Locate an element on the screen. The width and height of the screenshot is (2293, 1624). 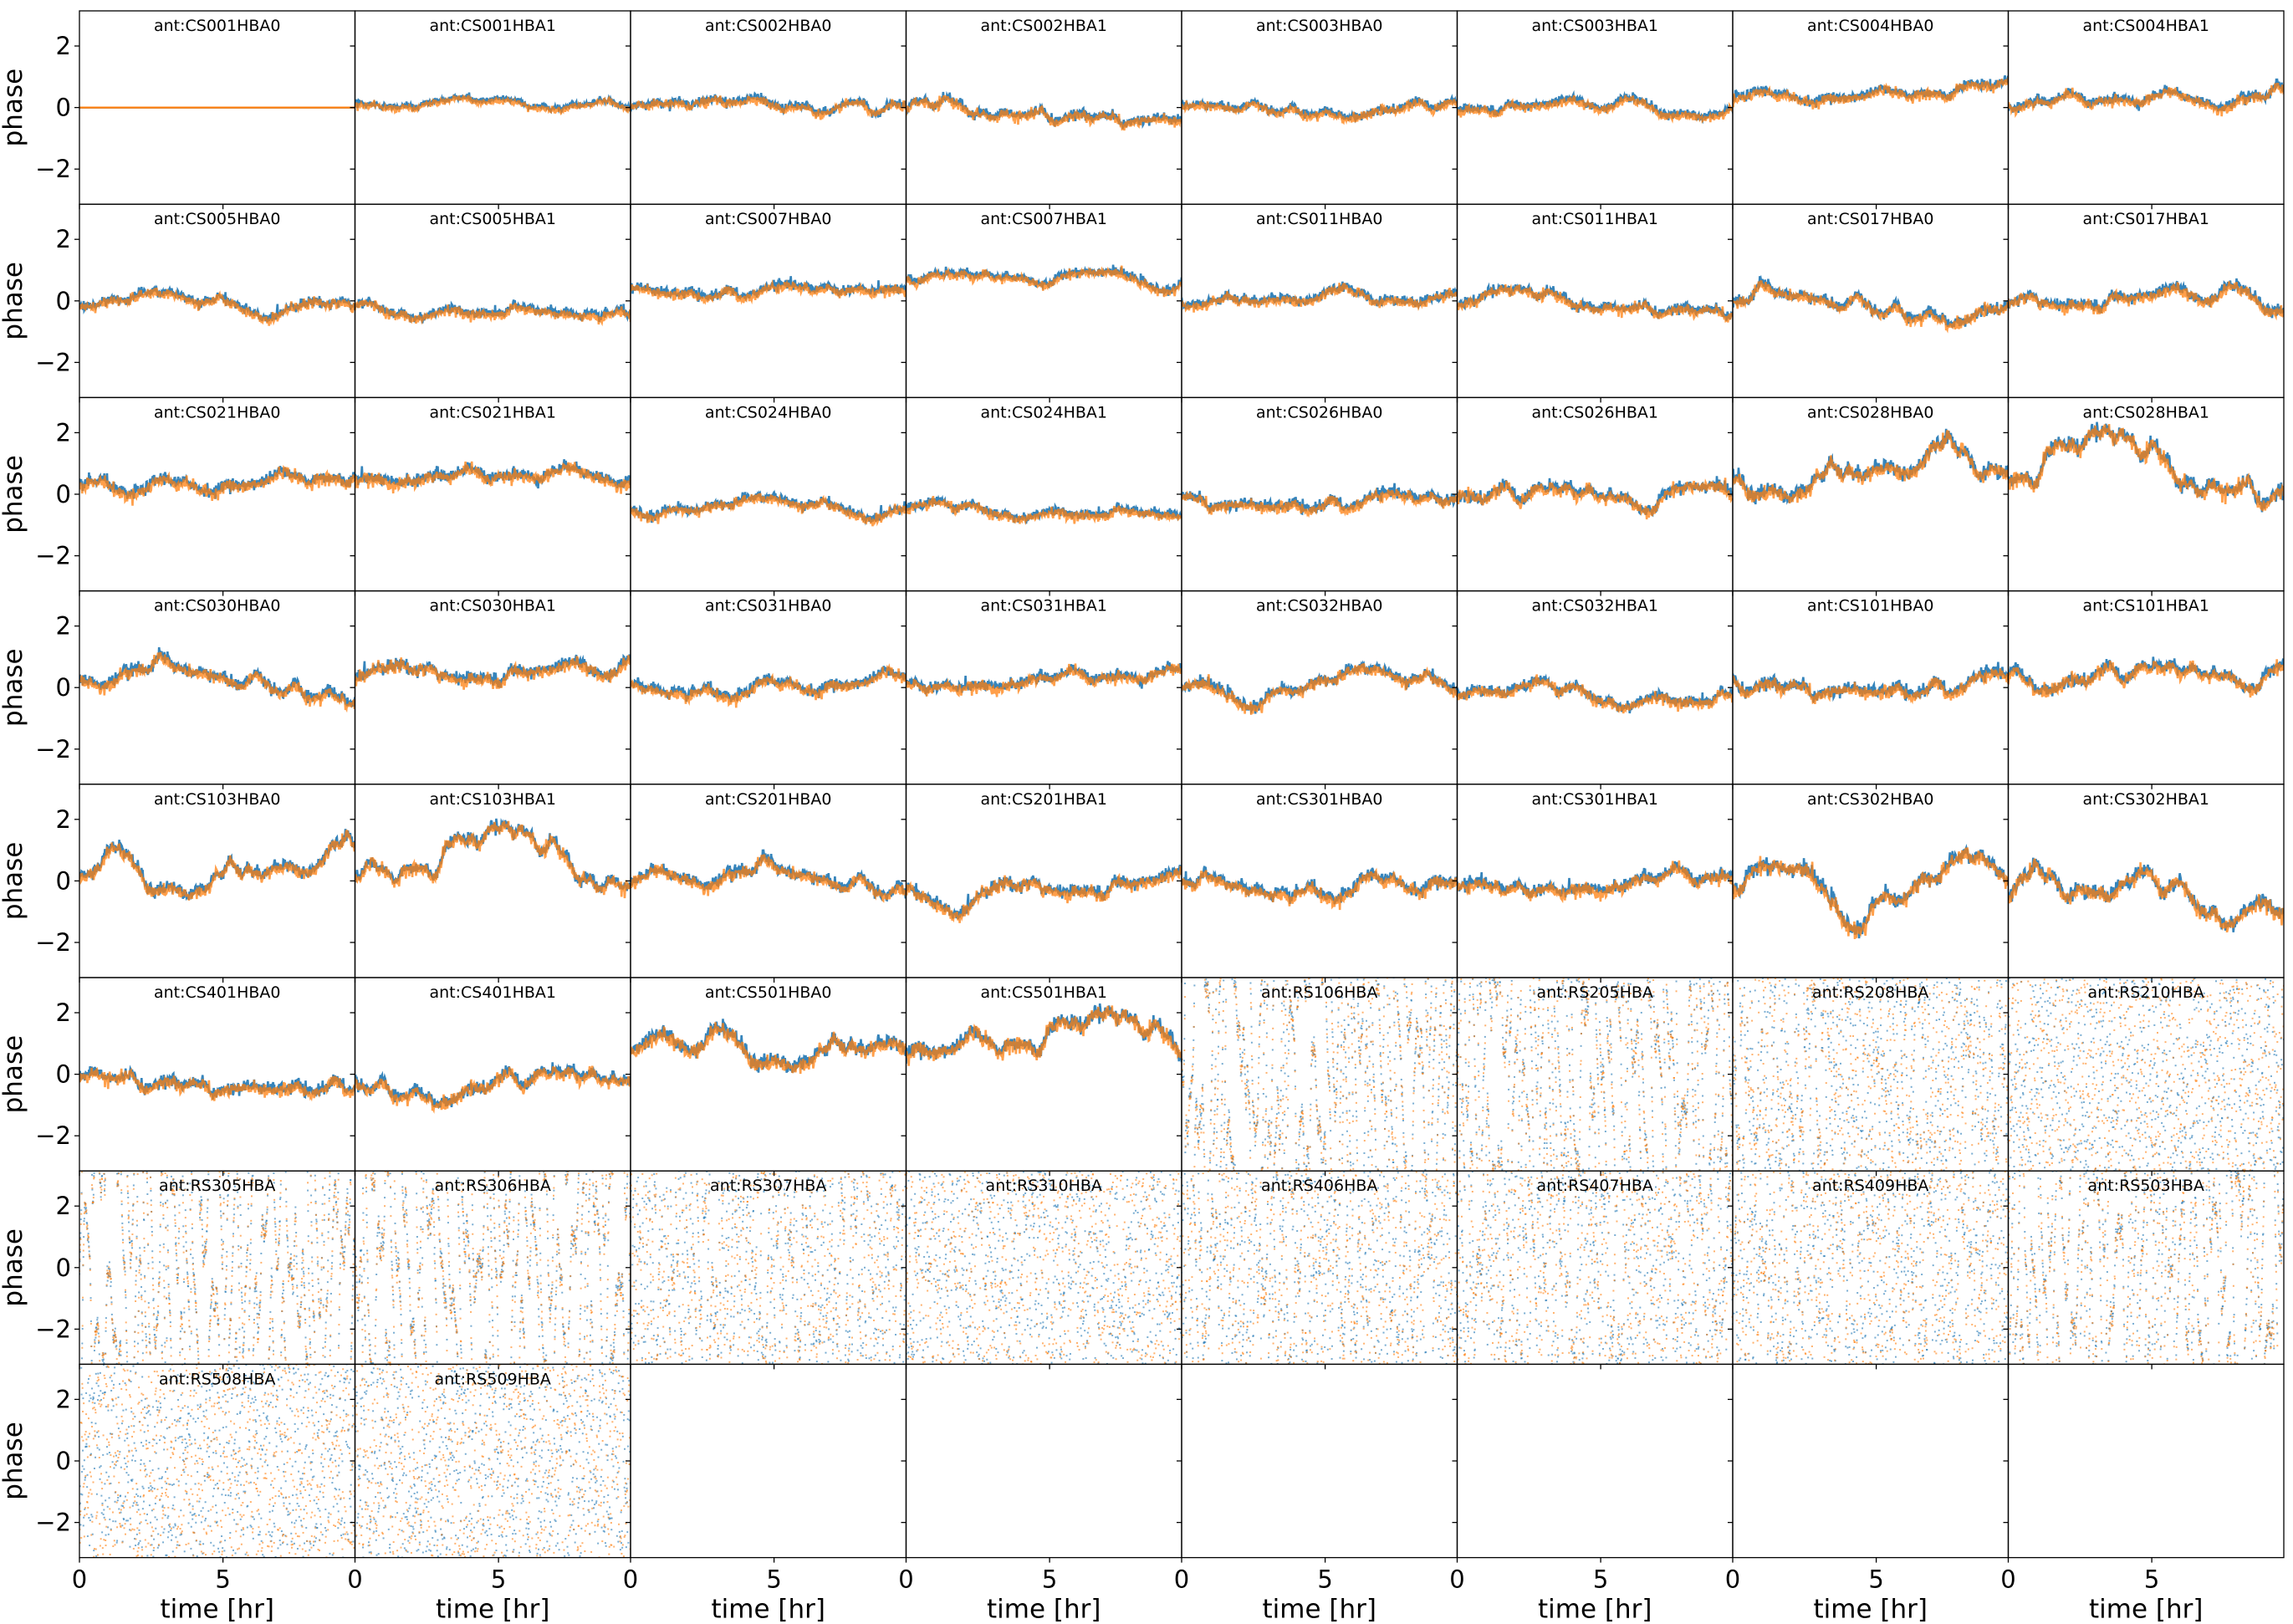
series-group is located at coordinates (1595, 693).